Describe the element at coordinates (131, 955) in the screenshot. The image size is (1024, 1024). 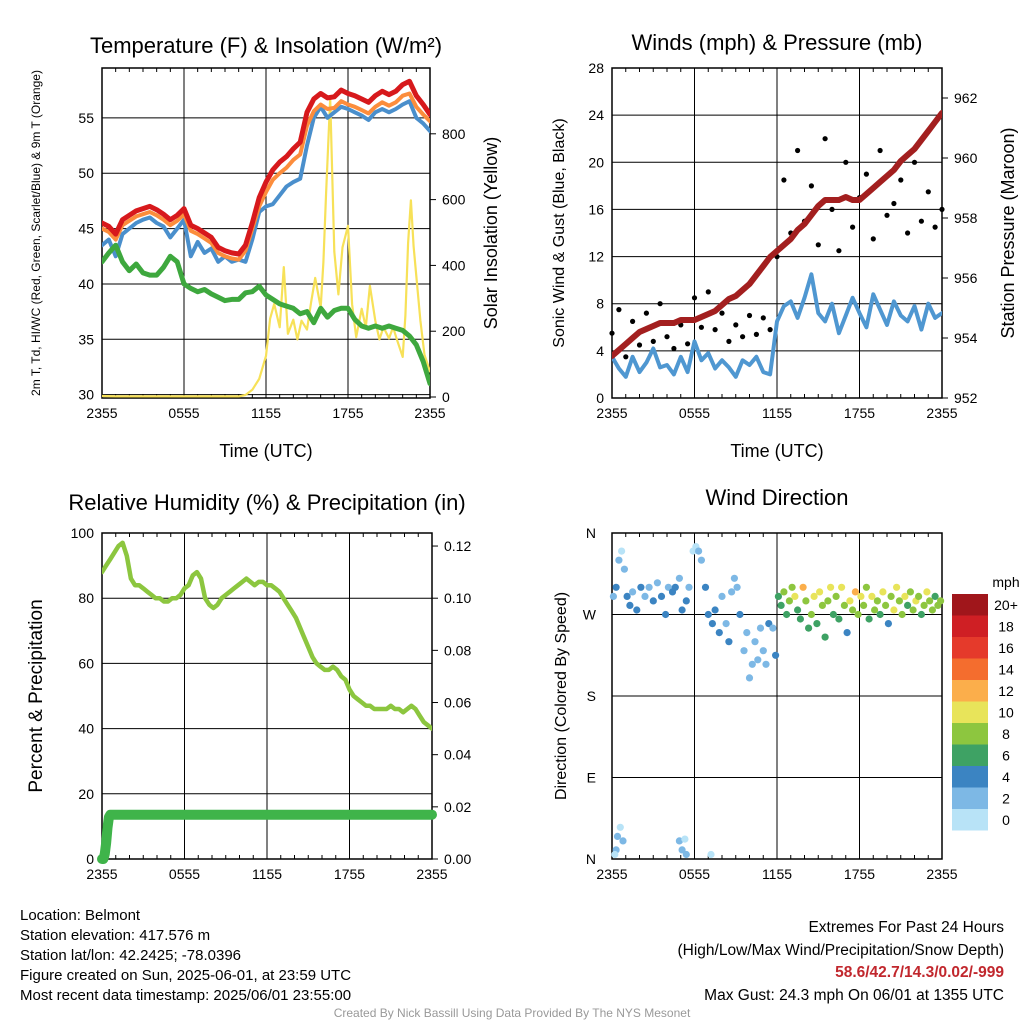
I see `station-latlon: Station lat/lon: 42.2425; -78.0396` at that location.